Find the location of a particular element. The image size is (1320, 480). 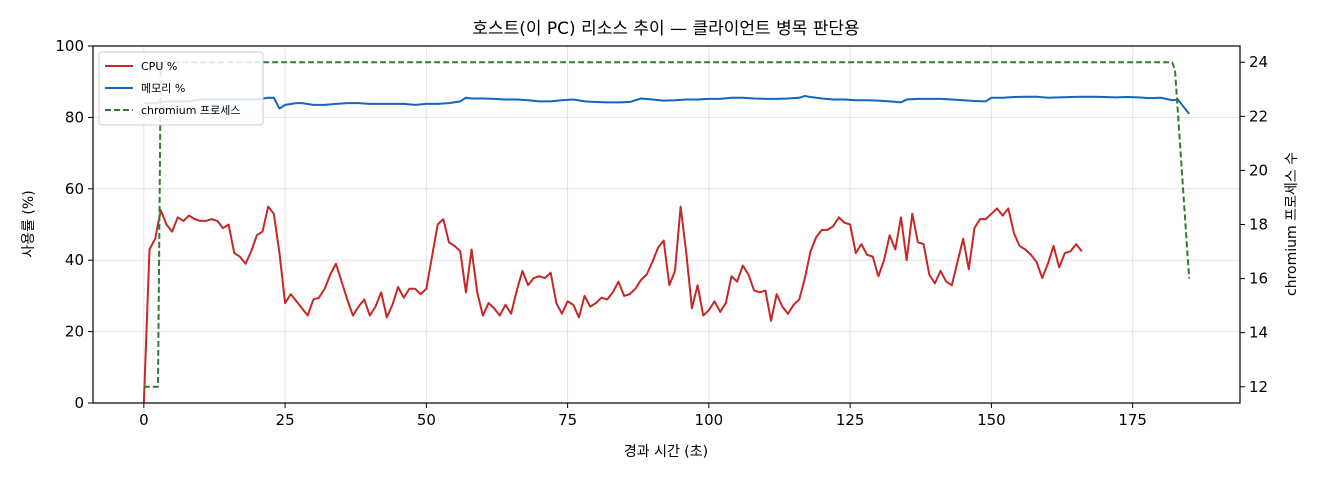

y-axis-left: 0 20 40 60 80 100 is located at coordinates (74, 224).